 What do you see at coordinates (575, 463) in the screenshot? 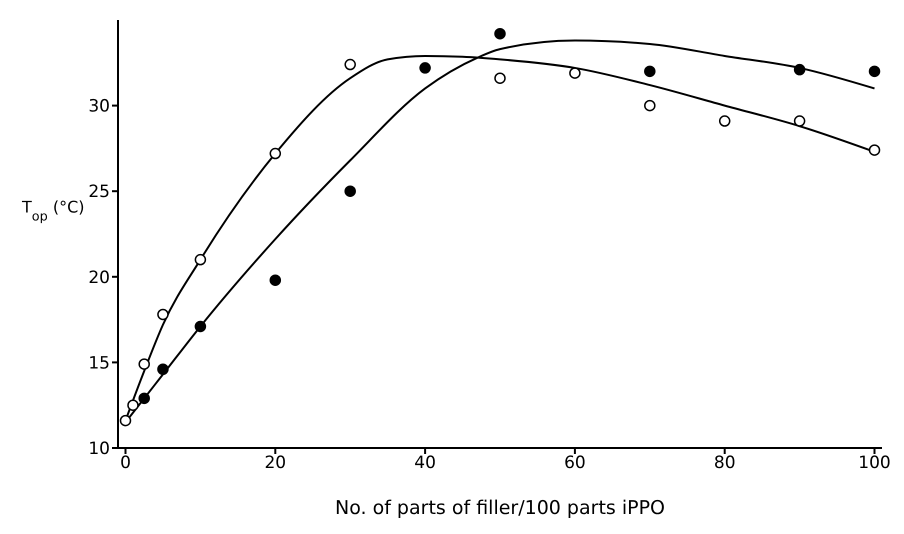
I see `x-tick-label: 60` at bounding box center [575, 463].